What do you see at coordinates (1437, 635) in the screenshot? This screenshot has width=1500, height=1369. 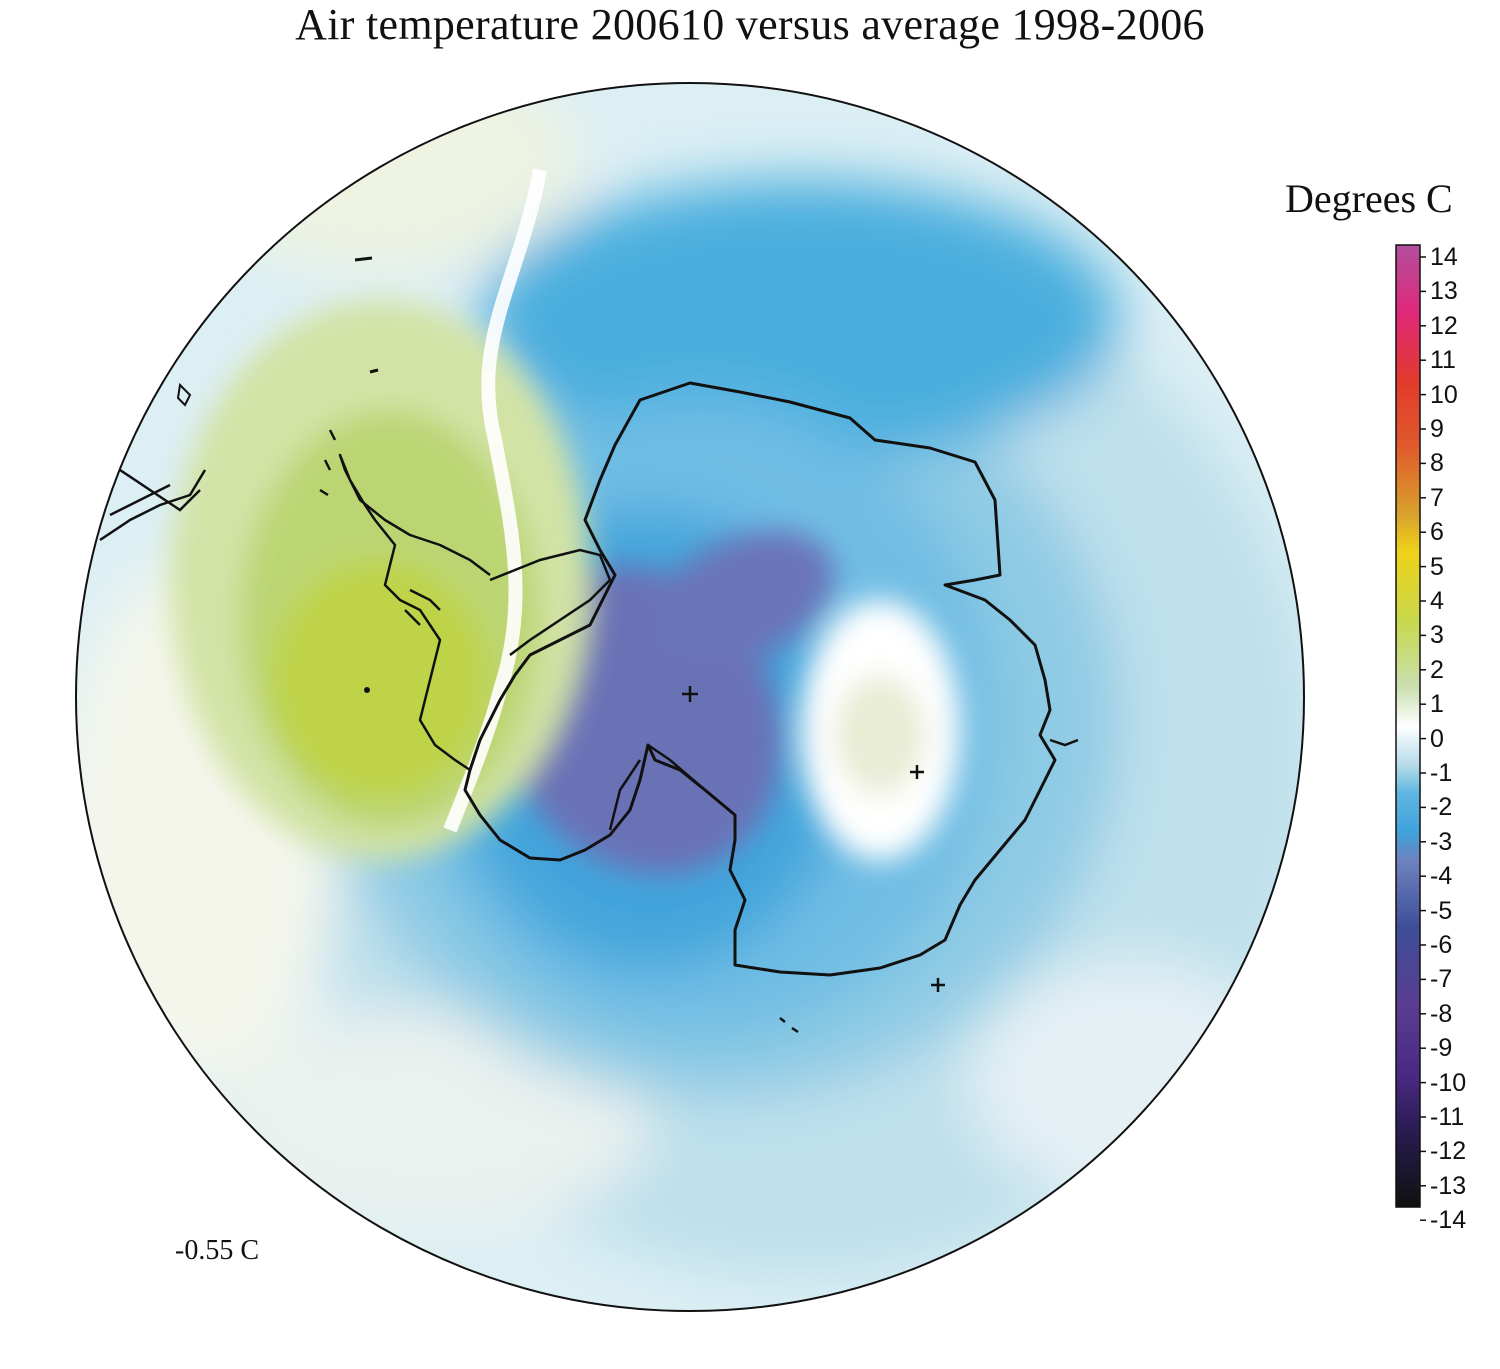 I see `colorbar-tick-label: 3` at bounding box center [1437, 635].